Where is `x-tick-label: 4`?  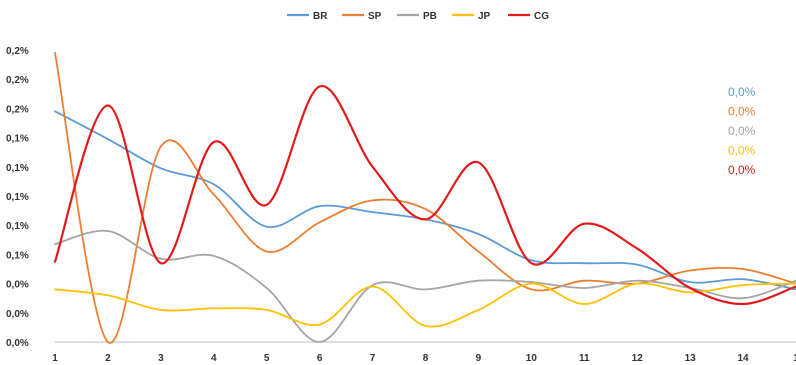 x-tick-label: 4 is located at coordinates (214, 358).